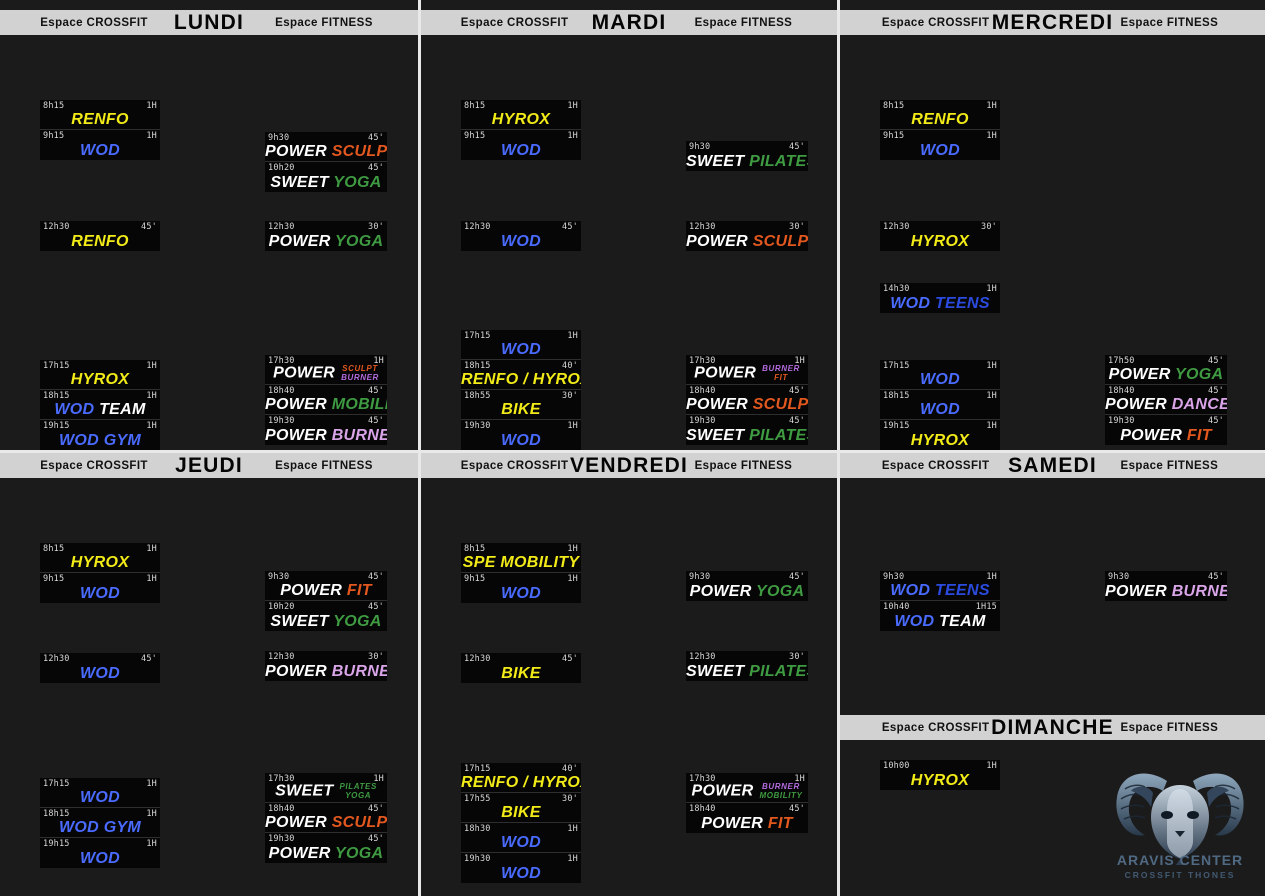 The width and height of the screenshot is (1265, 896). Describe the element at coordinates (521, 838) in the screenshot. I see `session-card: 18h30 1H WOD` at that location.